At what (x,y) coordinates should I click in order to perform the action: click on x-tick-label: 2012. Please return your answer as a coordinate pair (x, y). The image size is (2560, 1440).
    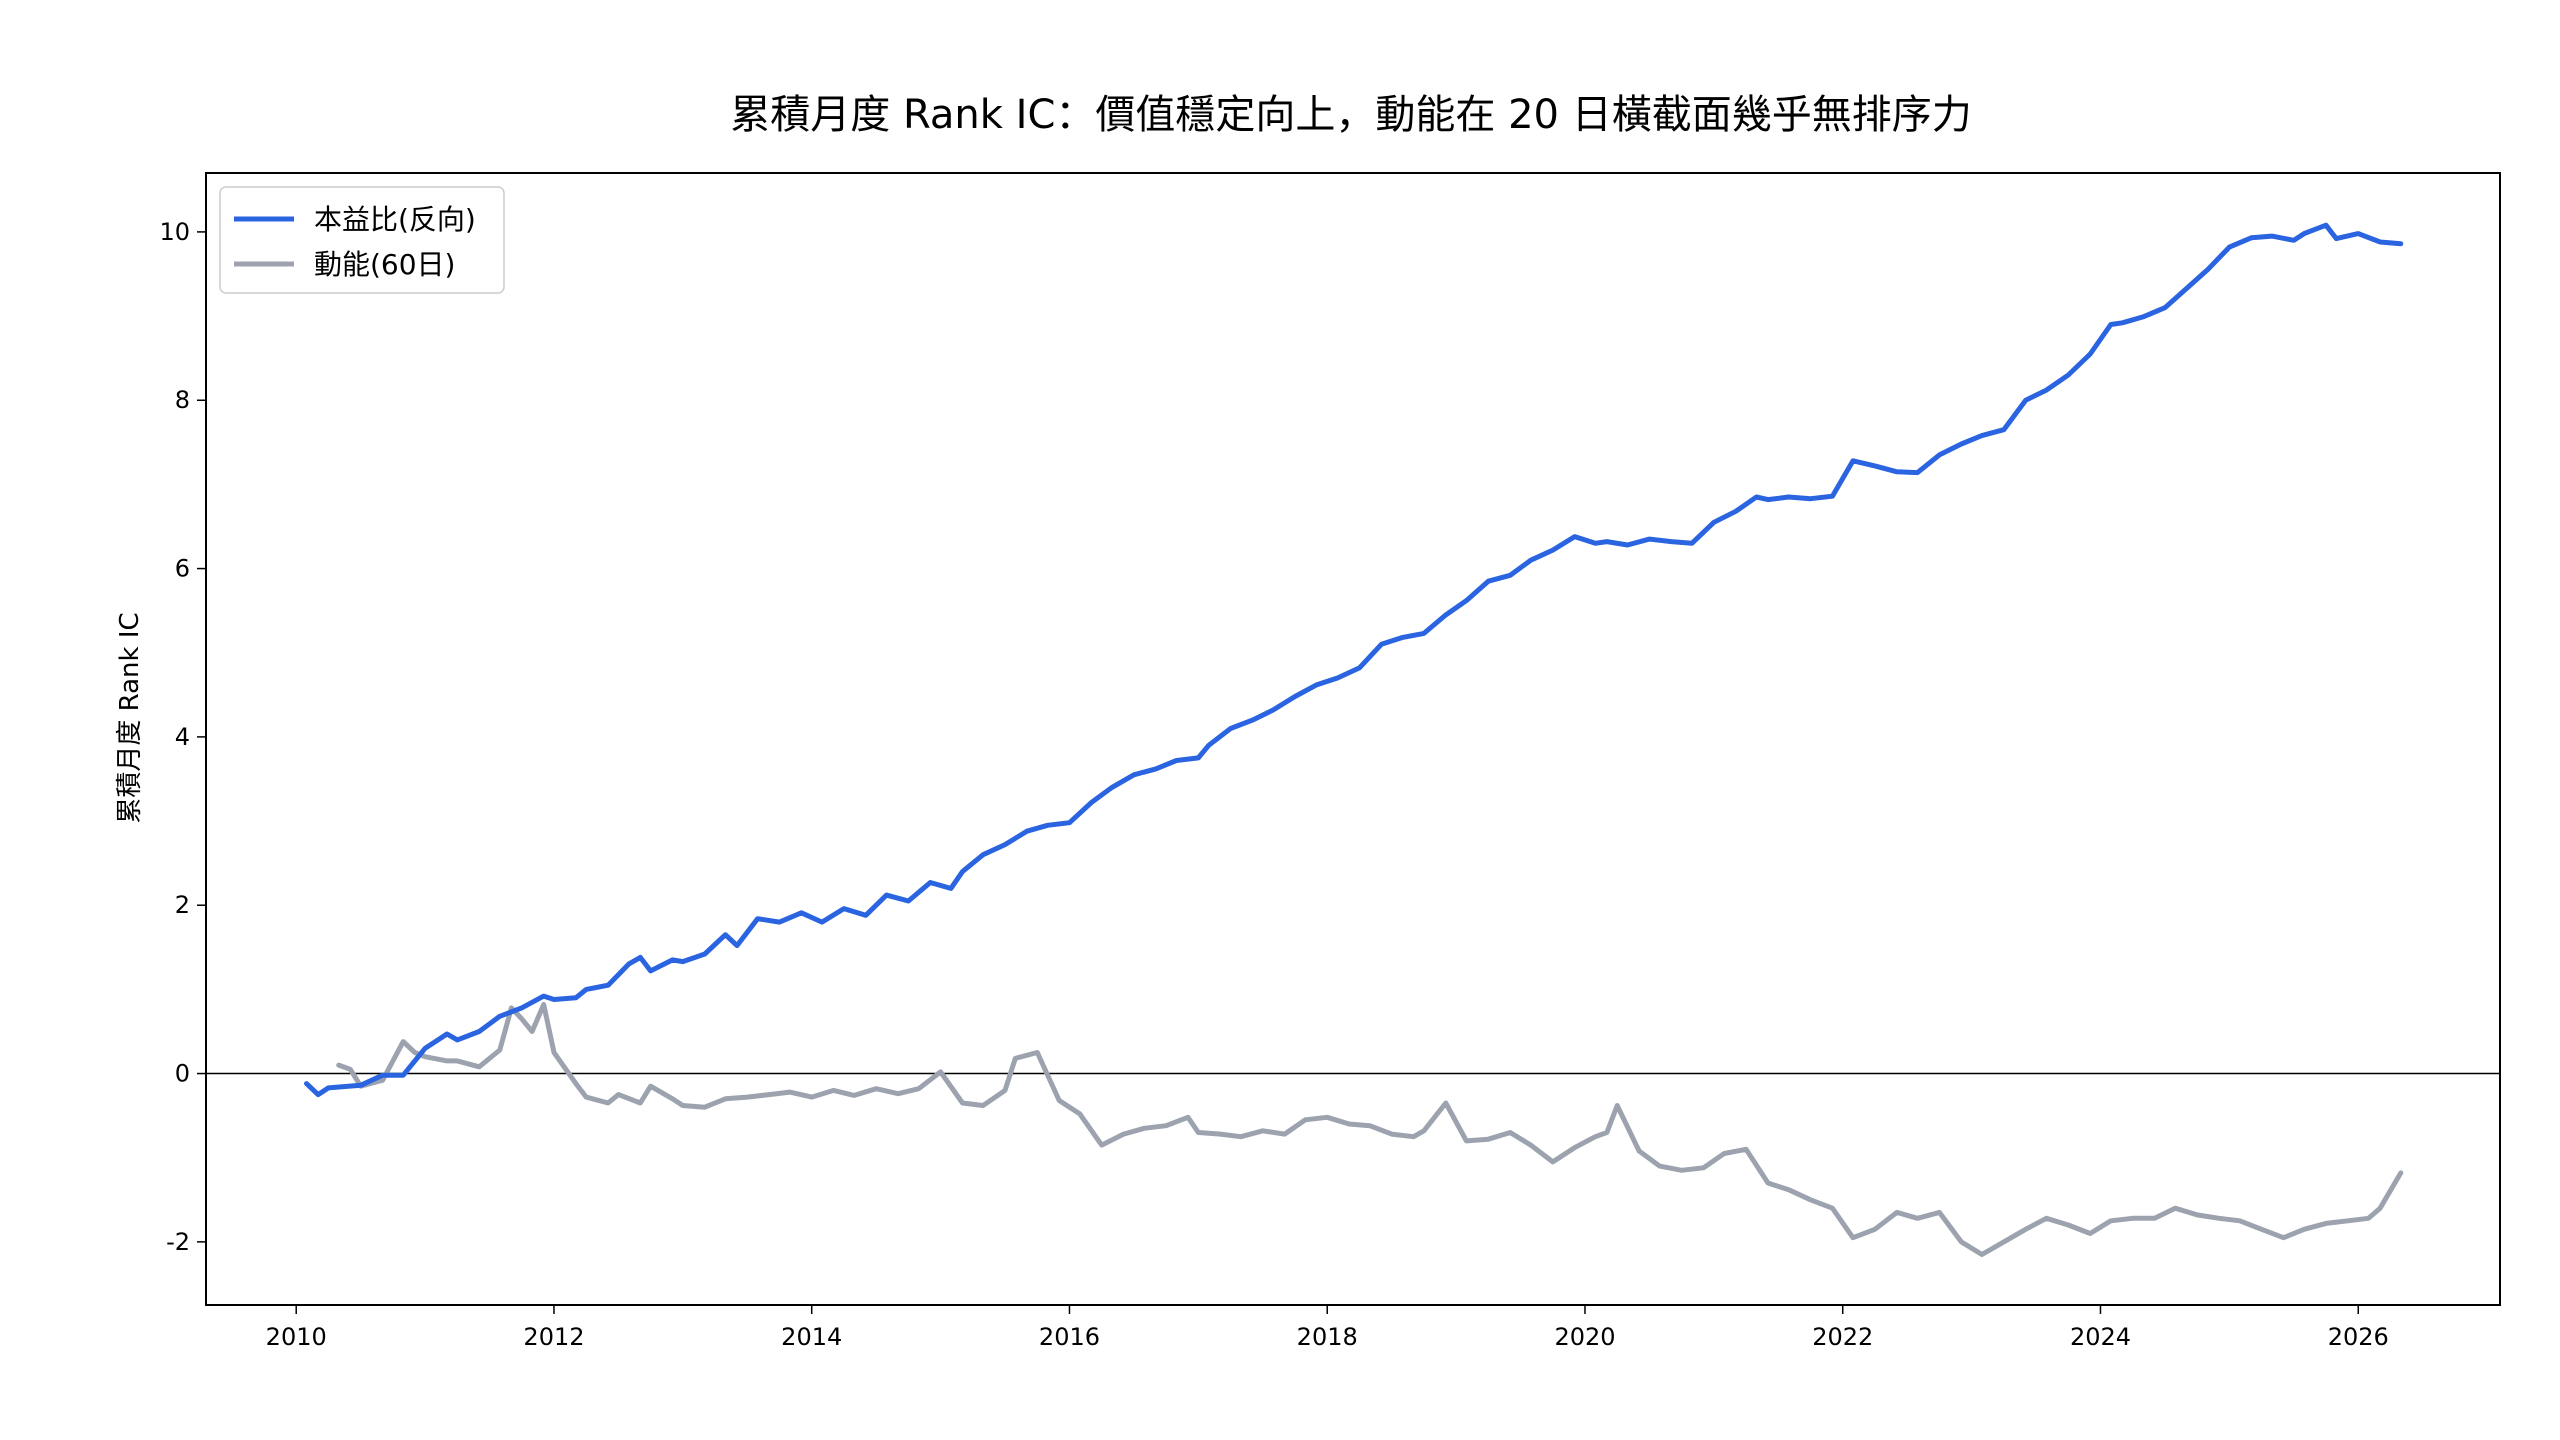
    Looking at the image, I should click on (553, 1337).